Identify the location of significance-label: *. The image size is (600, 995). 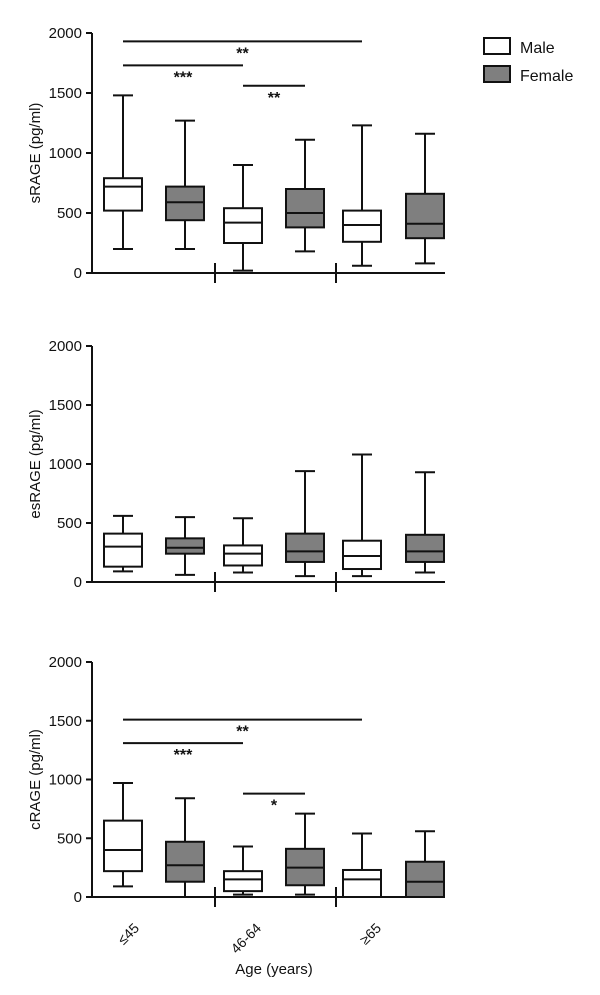
(274, 806).